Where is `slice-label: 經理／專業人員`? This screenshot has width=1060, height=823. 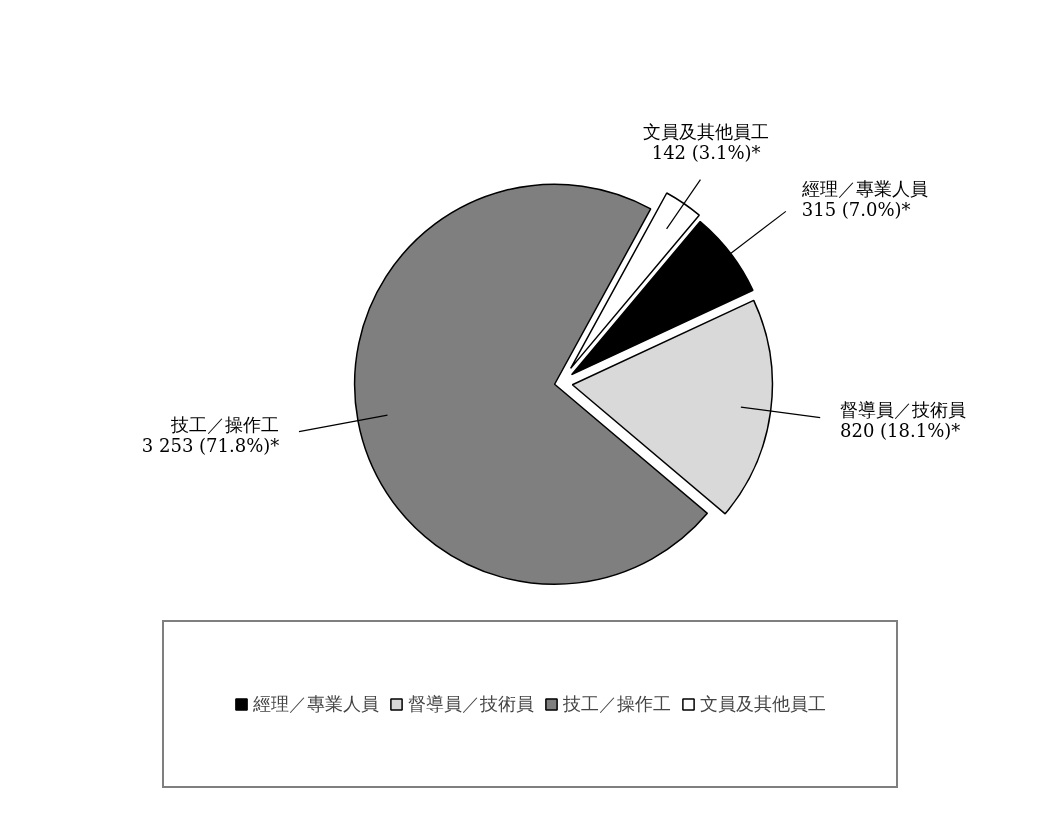
slice-label: 經理／專業人員 is located at coordinates (864, 189).